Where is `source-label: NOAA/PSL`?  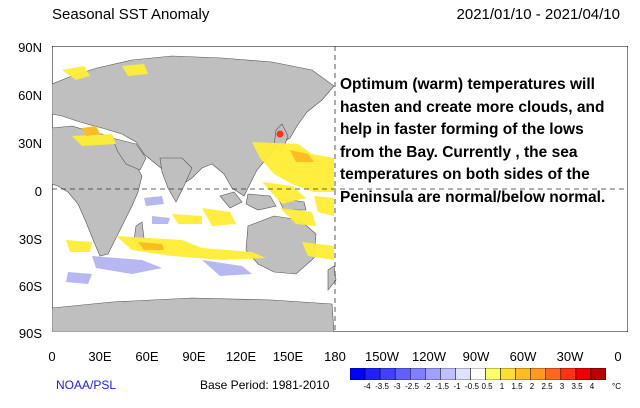
source-label: NOAA/PSL is located at coordinates (86, 385).